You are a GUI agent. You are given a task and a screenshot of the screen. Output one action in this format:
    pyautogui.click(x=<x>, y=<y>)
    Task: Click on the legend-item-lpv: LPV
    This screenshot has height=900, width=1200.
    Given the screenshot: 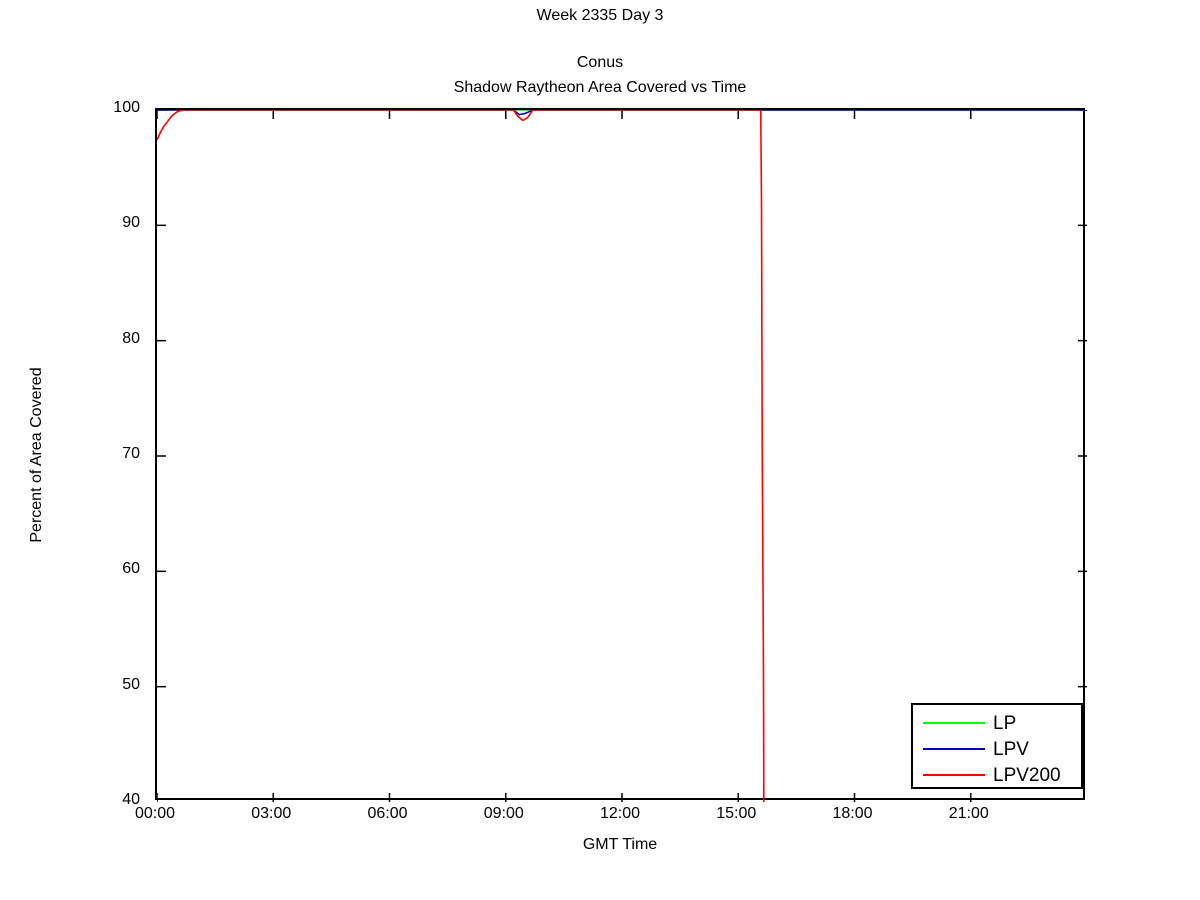 What is the action you would take?
    pyautogui.click(x=999, y=749)
    